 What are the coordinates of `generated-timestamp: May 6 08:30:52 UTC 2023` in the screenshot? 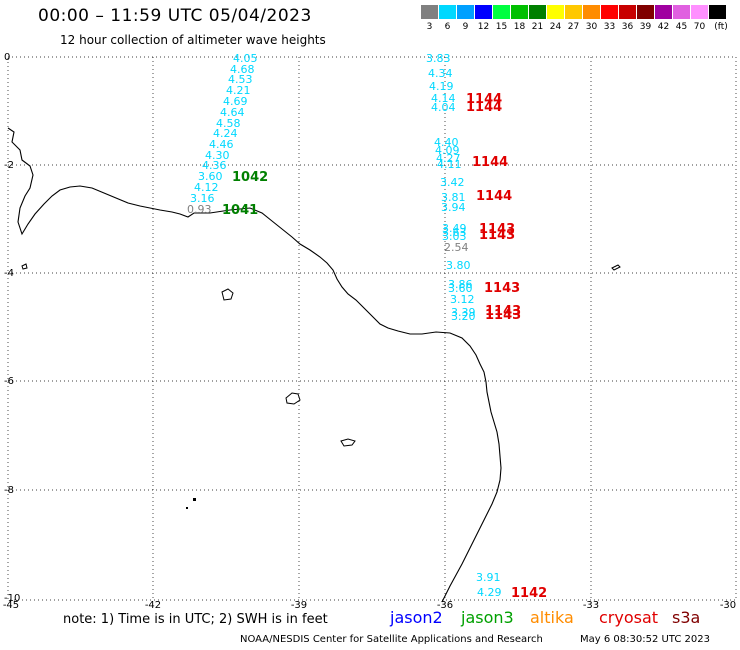 It's located at (645, 639).